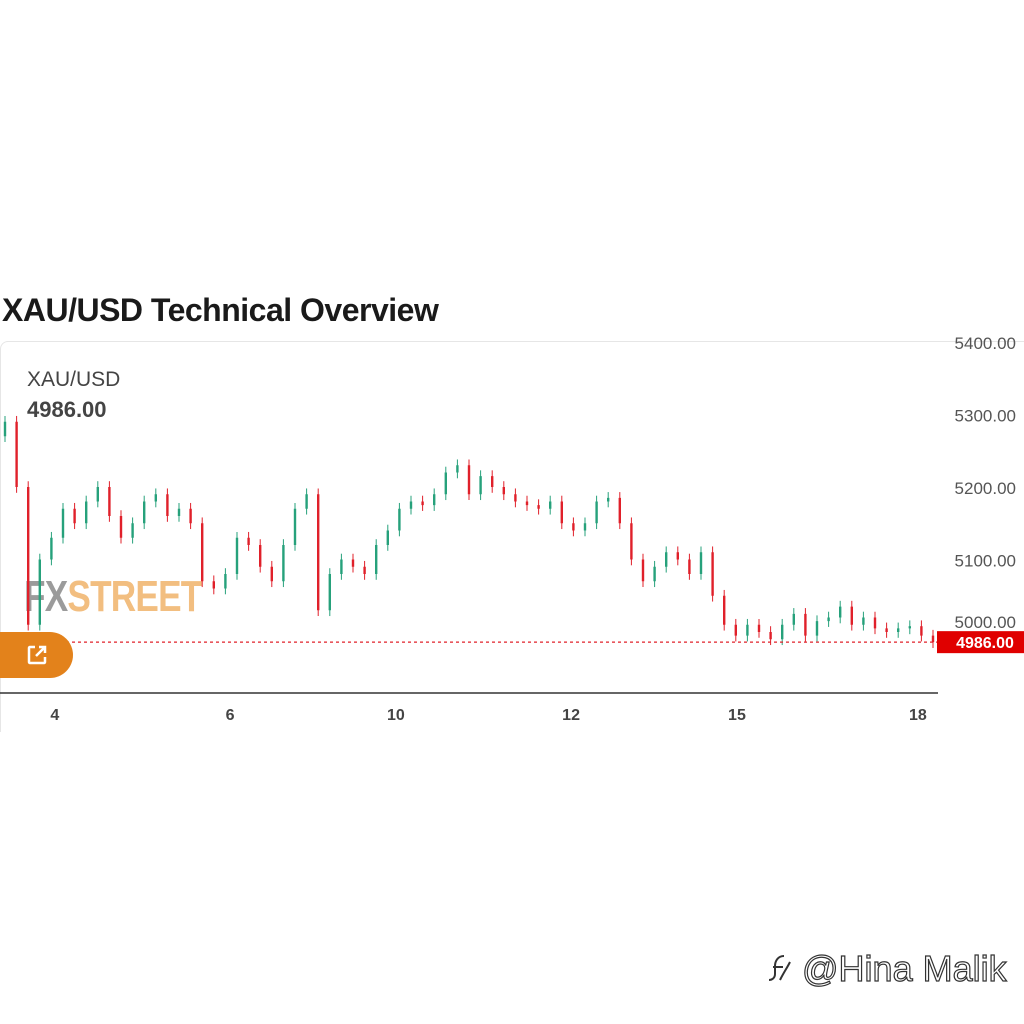  Describe the element at coordinates (779, 968) in the screenshot. I see `platform-logo-icon` at that location.